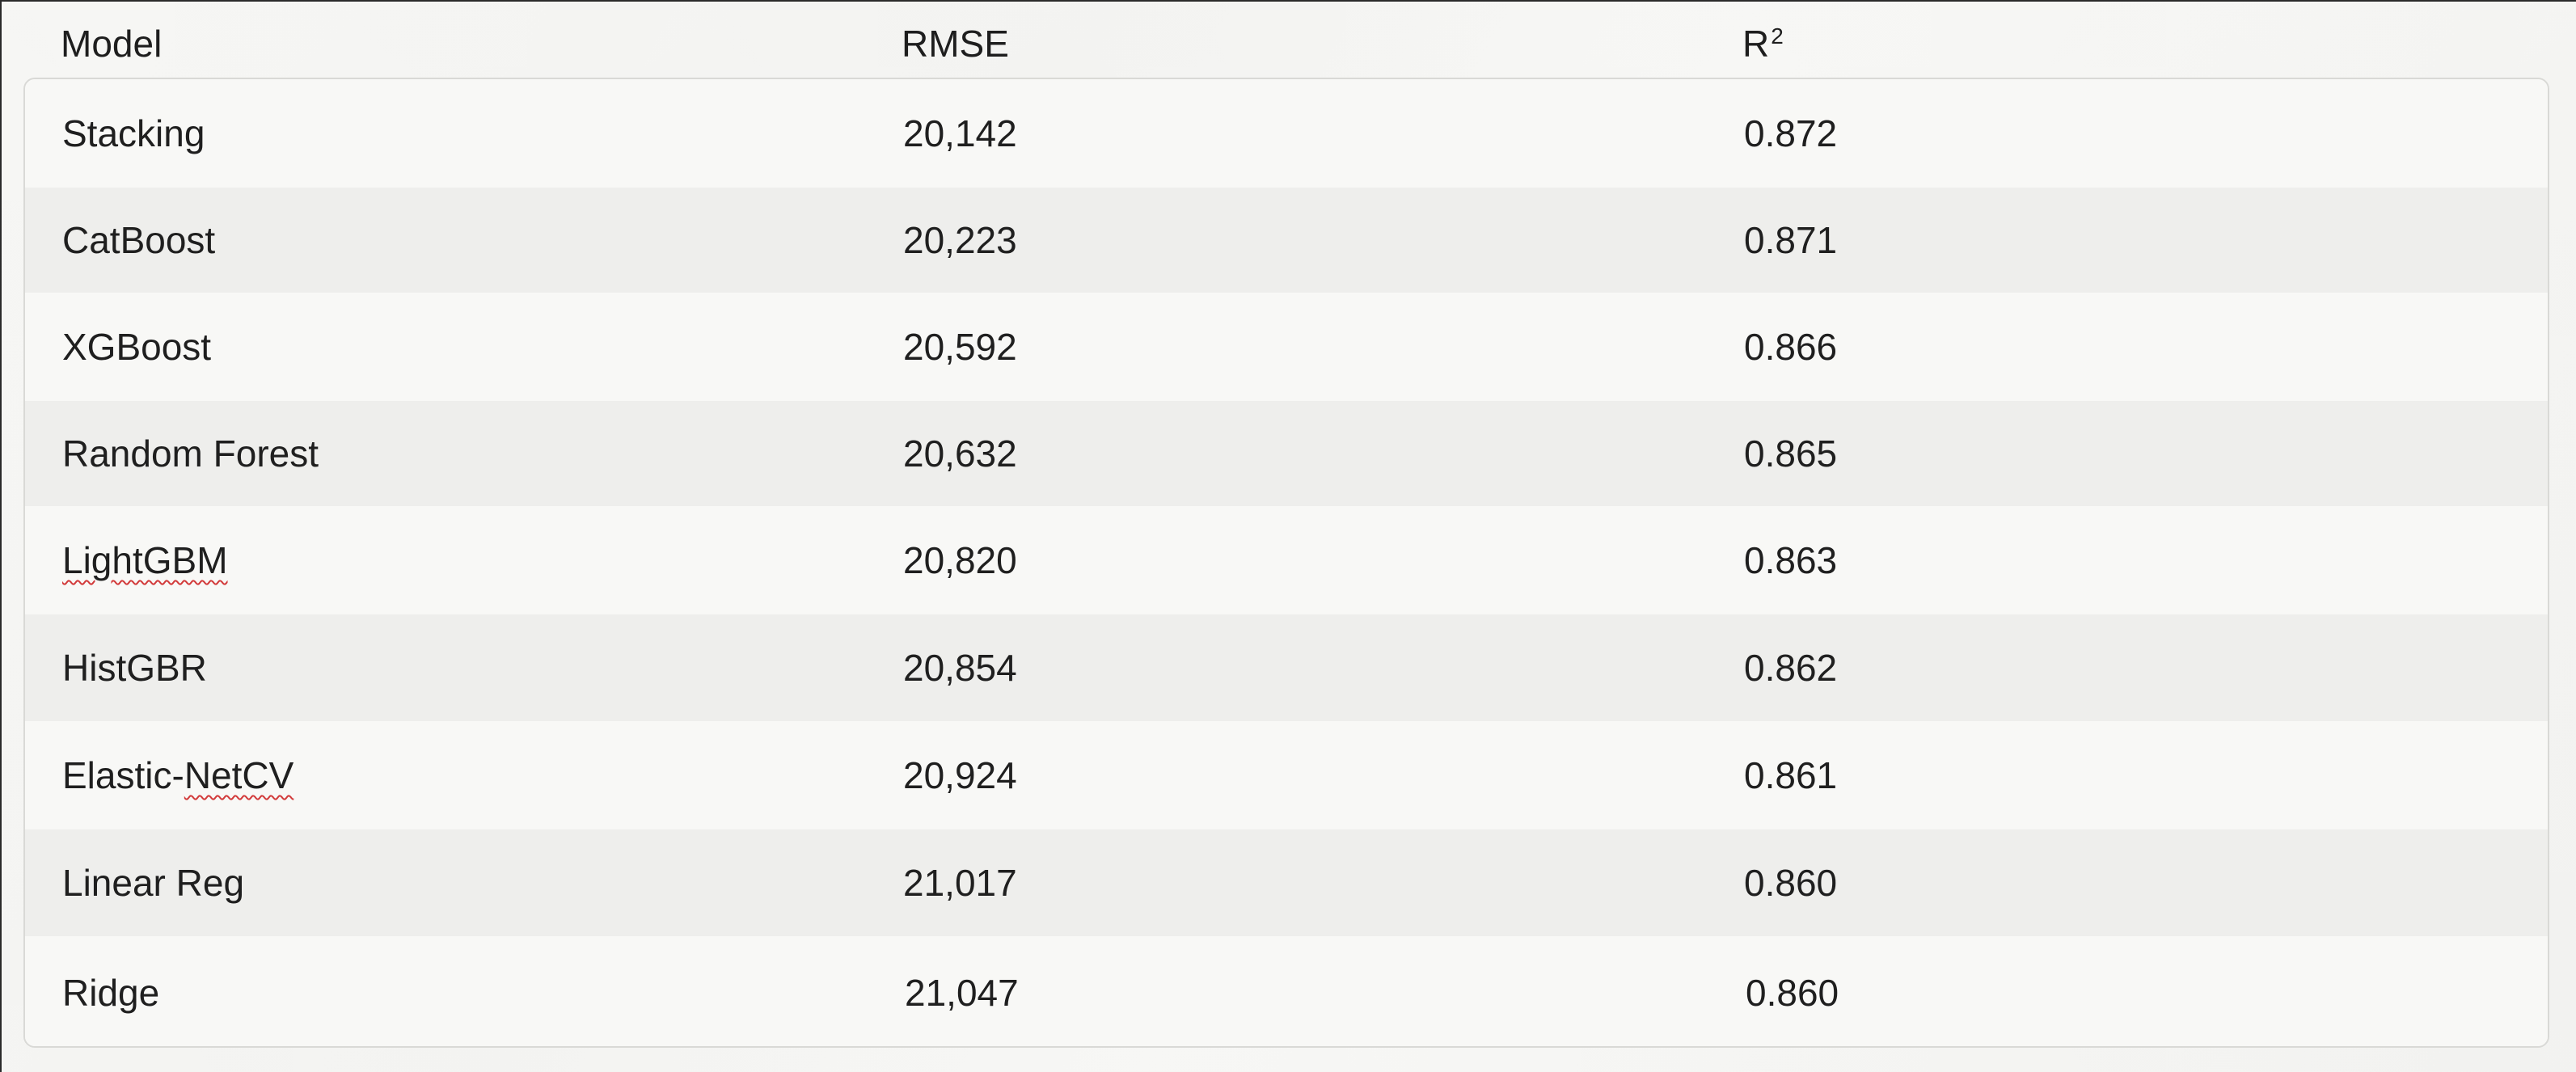 The width and height of the screenshot is (2576, 1072). I want to click on rmse-cell: 21,047, so click(962, 993).